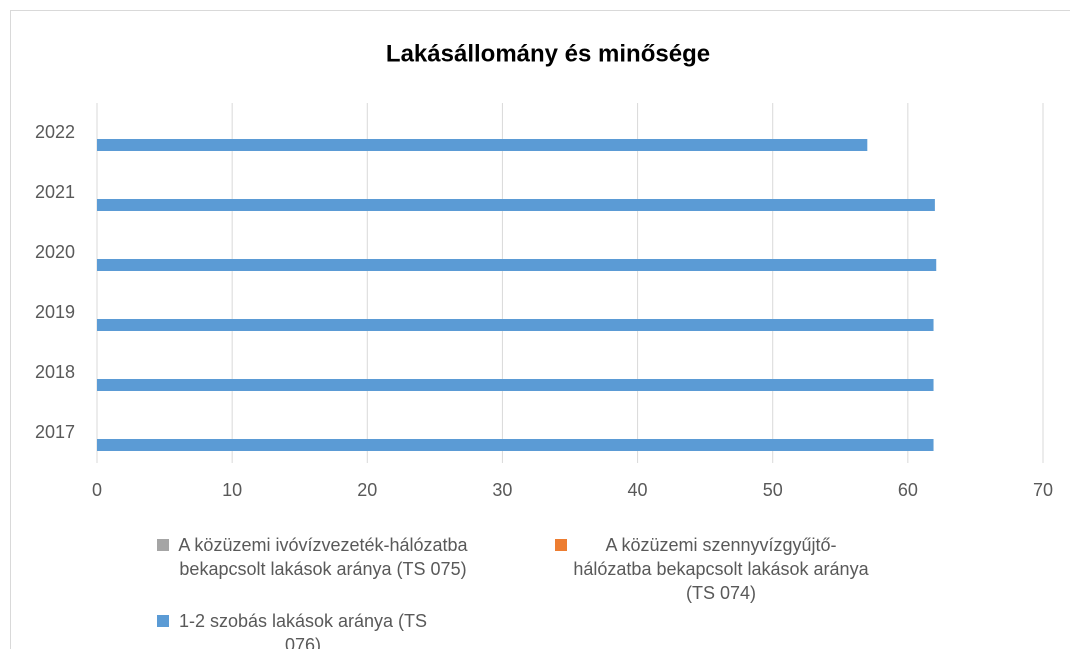  I want to click on x-tick-label: 70, so click(1043, 490).